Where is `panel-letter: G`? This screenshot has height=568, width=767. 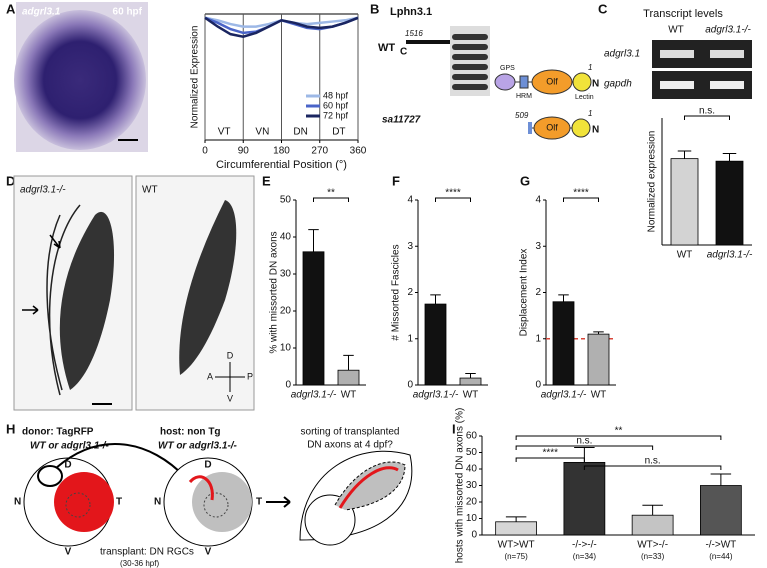 panel-letter: G is located at coordinates (525, 180).